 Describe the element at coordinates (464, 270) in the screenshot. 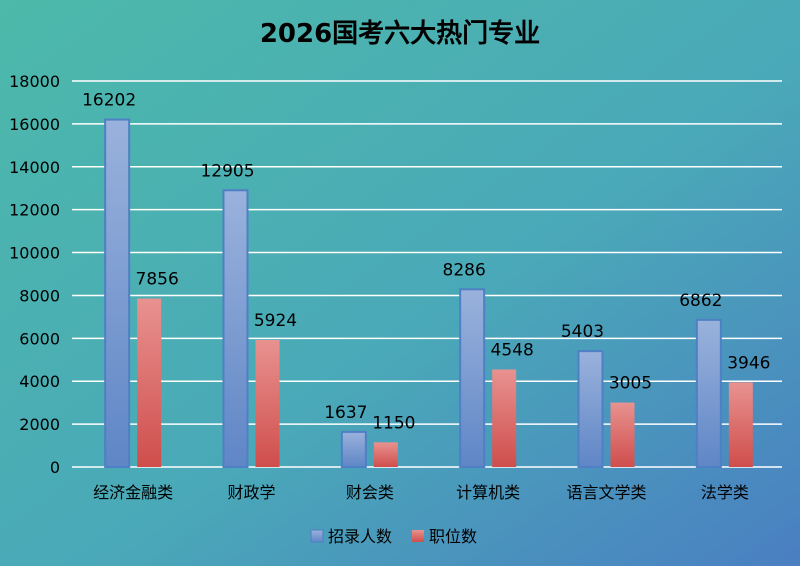

I see `data-label: 8286` at that location.